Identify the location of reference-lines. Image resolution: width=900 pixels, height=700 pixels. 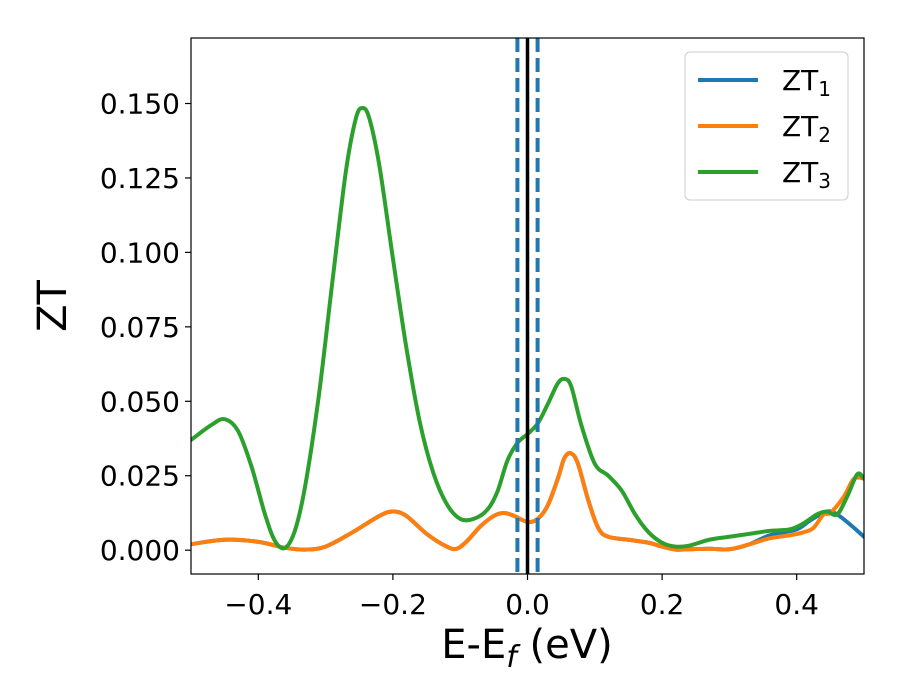
(527, 306).